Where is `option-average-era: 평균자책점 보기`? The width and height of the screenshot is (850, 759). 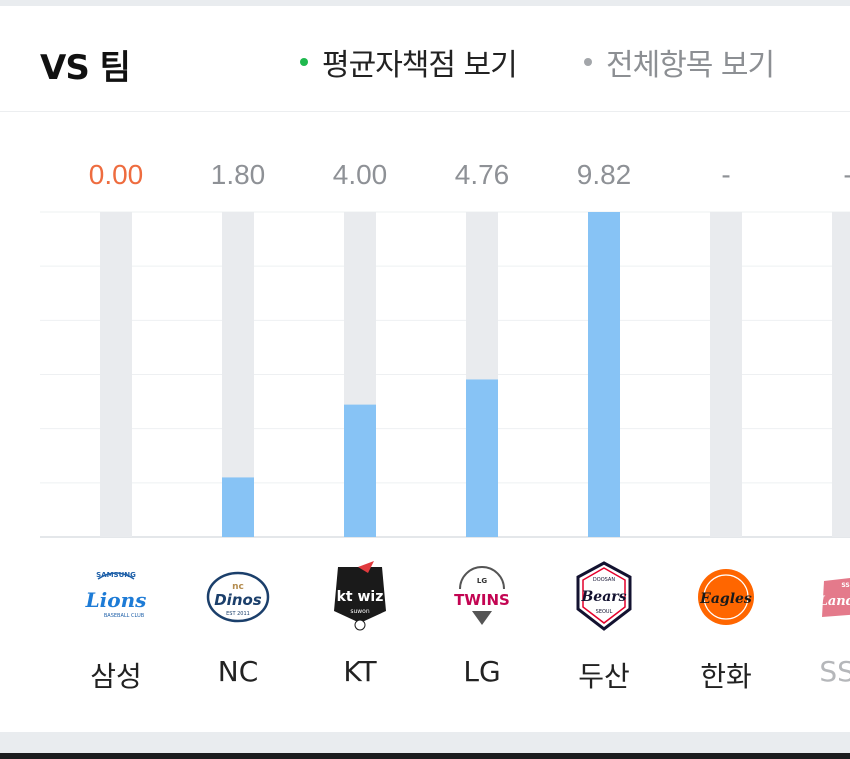 option-average-era: 평균자책점 보기 is located at coordinates (409, 62).